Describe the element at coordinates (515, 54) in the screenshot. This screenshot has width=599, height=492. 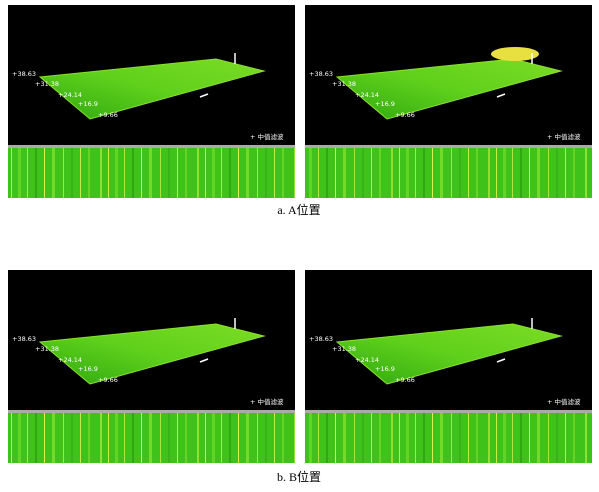
I see `surface-bump` at that location.